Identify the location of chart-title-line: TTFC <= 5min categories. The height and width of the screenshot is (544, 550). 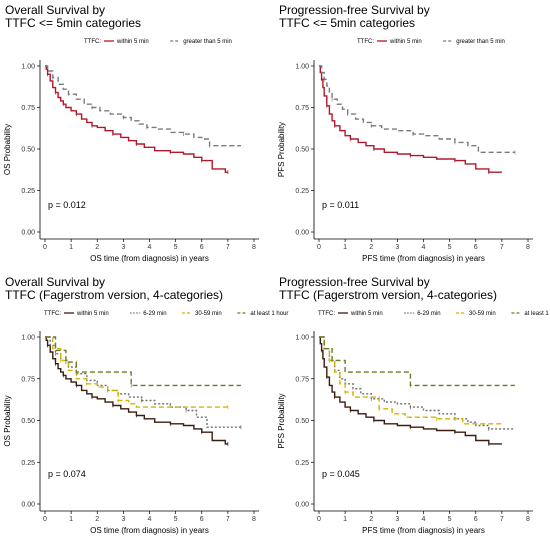
(73, 23).